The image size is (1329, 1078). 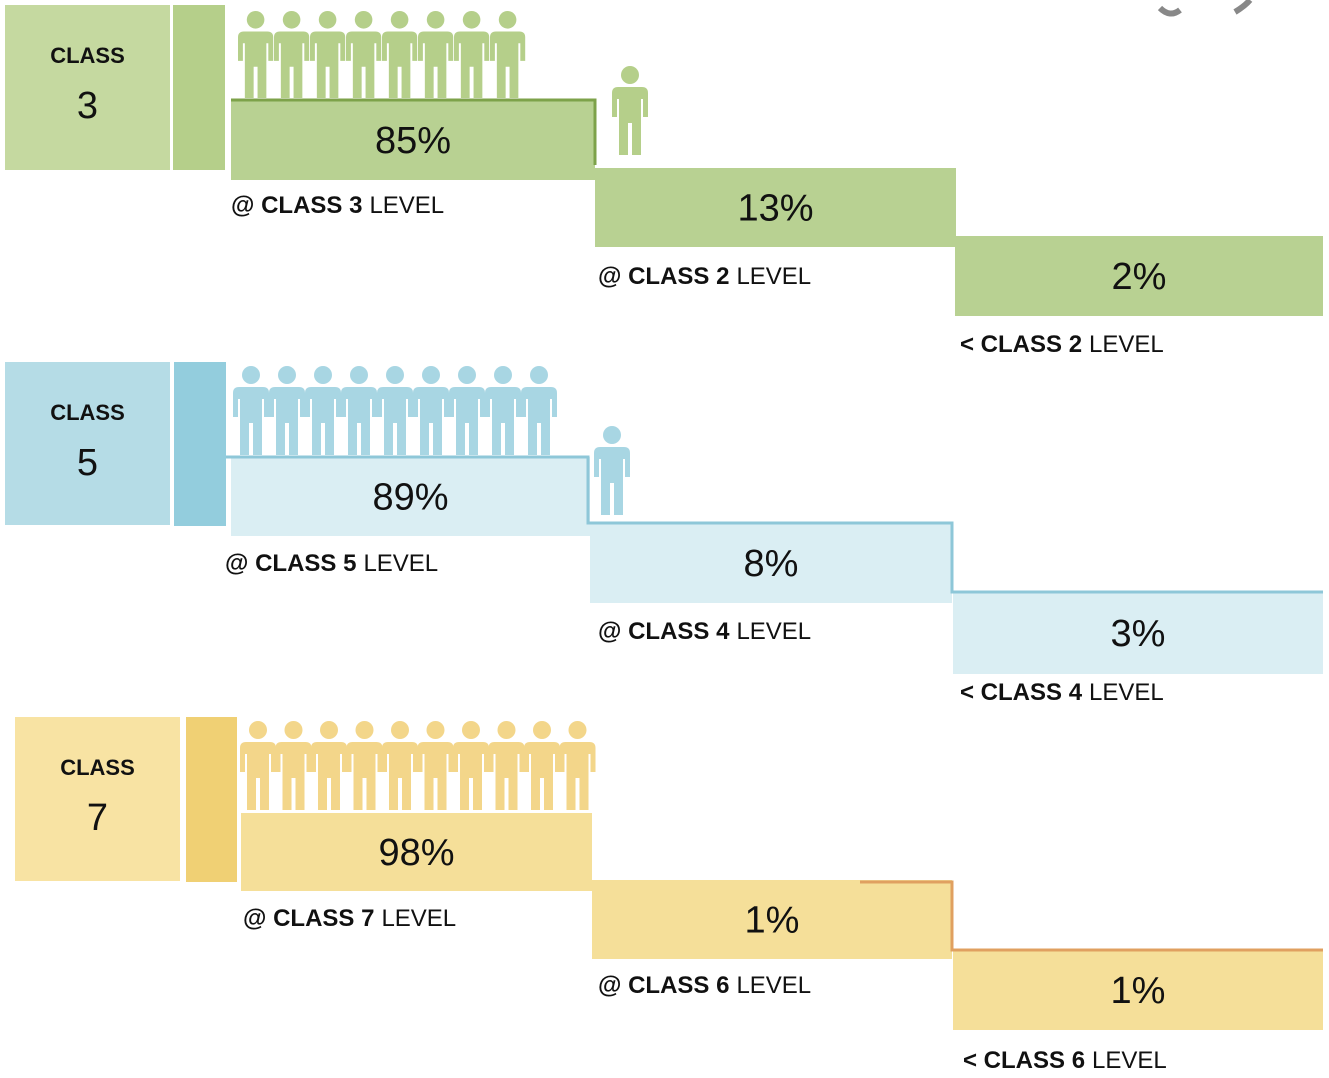 What do you see at coordinates (1062, 692) in the screenshot?
I see `step-label: < CLASS 4 LEVEL` at bounding box center [1062, 692].